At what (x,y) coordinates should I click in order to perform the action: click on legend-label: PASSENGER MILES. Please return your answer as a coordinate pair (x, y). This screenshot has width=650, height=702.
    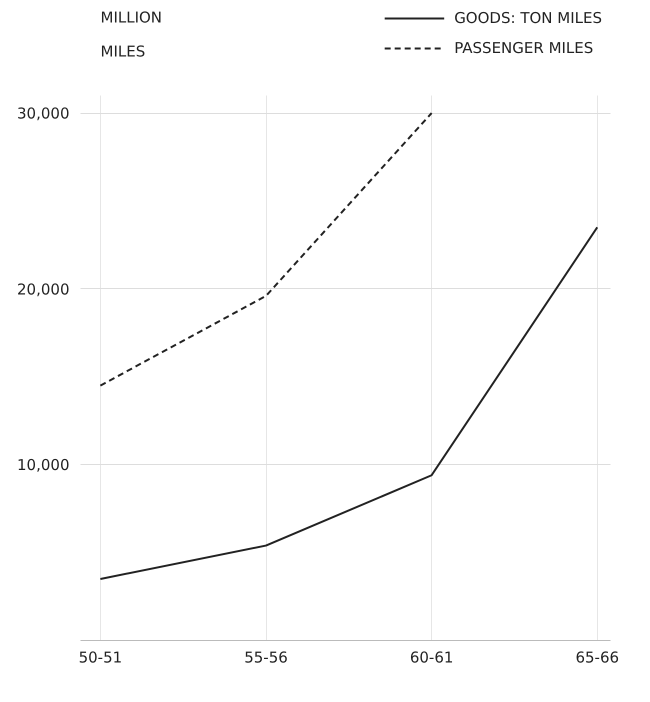
    Looking at the image, I should click on (524, 48).